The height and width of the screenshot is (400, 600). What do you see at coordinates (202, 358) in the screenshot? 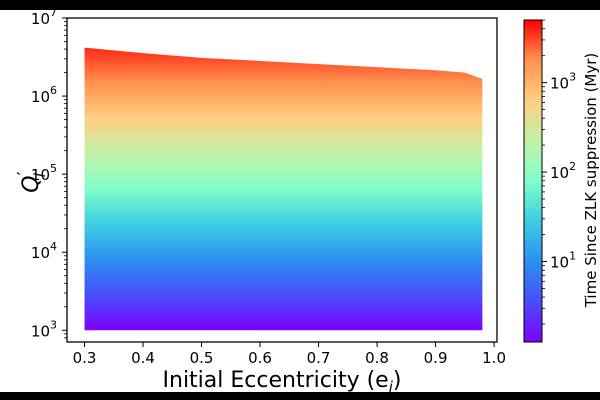
I see `x-tick-label: 0.5` at bounding box center [202, 358].